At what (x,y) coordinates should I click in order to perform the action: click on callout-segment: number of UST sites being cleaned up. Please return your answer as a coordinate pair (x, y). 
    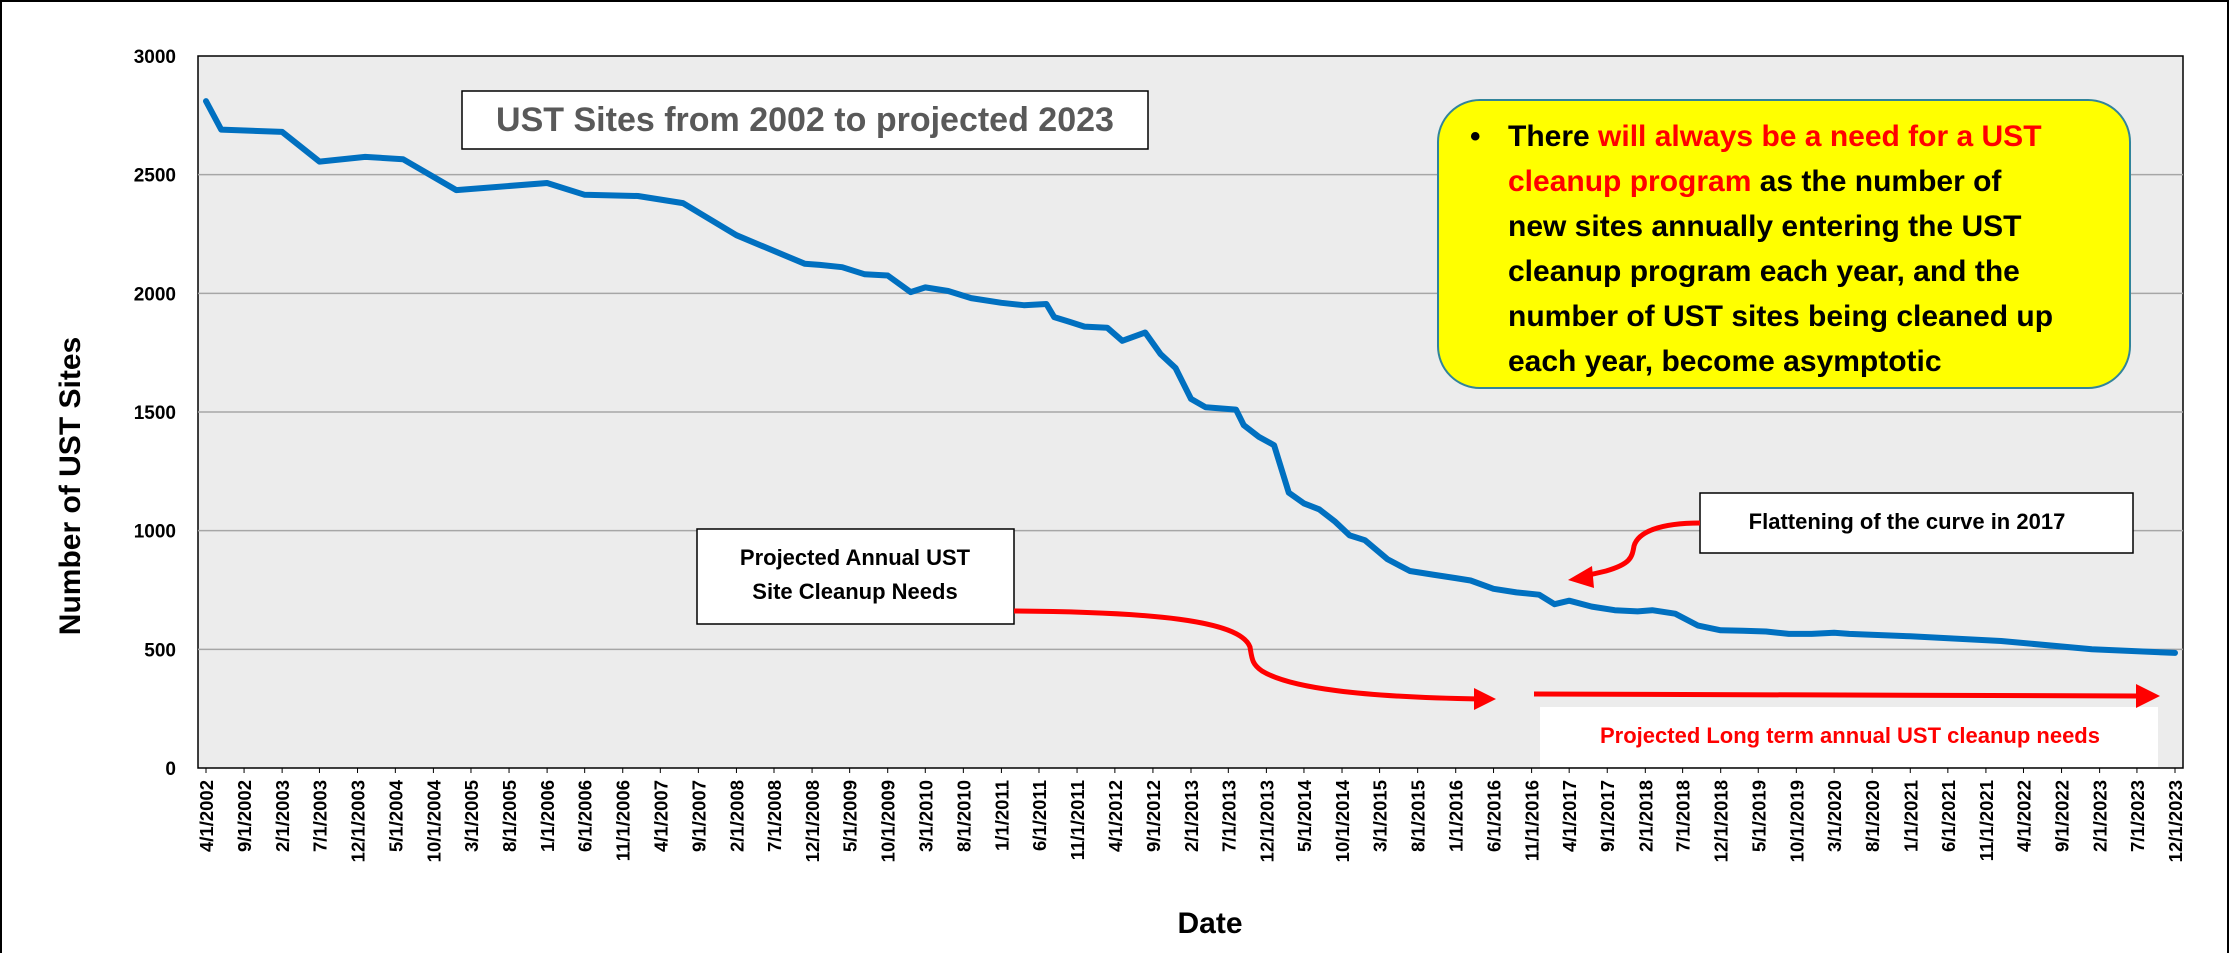
    Looking at the image, I should click on (1780, 316).